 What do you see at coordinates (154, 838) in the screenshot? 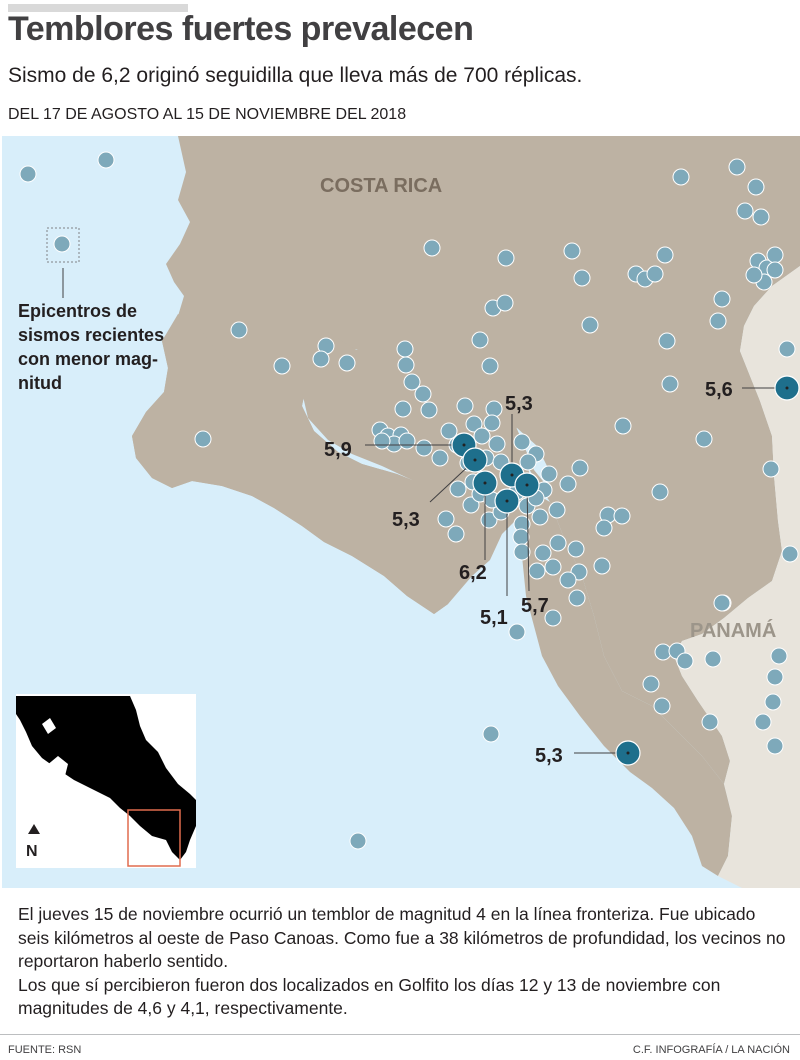
I see `inset-focus-box` at bounding box center [154, 838].